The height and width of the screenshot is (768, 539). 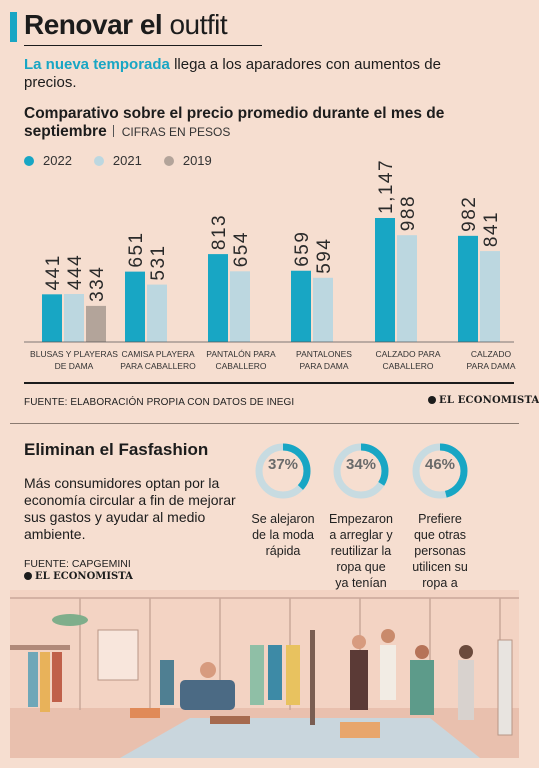 I want to click on bar-group: 651 531 CAMISA PLAYERA PARA CABALLERO, so click(x=158, y=301).